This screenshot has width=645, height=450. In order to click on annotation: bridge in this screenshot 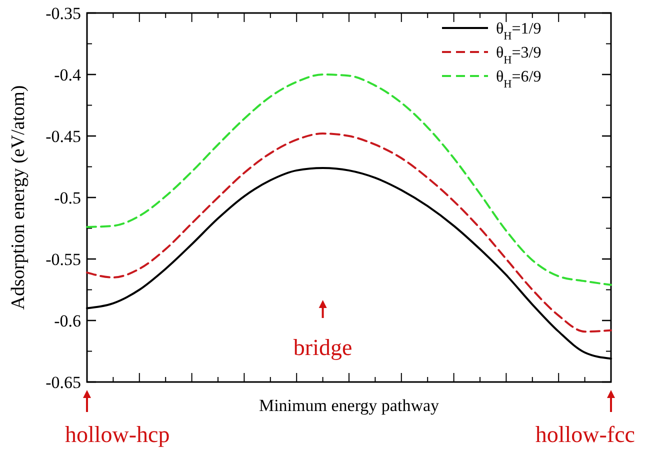, I will do `click(322, 347)`.